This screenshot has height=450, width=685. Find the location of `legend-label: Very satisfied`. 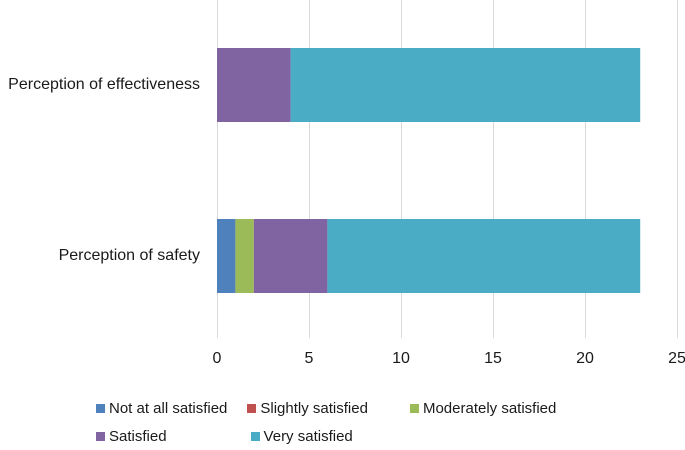

legend-label: Very satisfied is located at coordinates (308, 436).